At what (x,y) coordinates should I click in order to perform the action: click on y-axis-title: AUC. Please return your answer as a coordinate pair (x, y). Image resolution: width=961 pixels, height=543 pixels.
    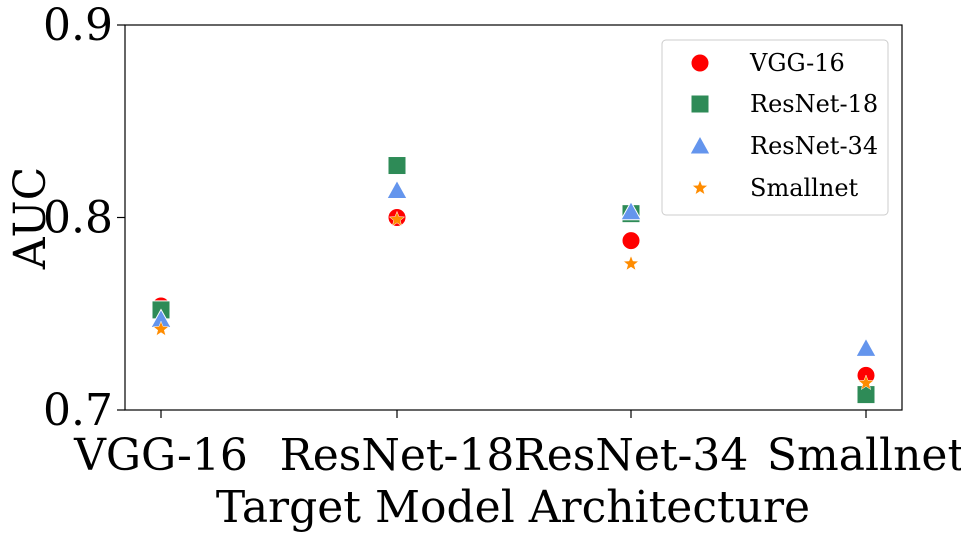
    Looking at the image, I should click on (30, 219).